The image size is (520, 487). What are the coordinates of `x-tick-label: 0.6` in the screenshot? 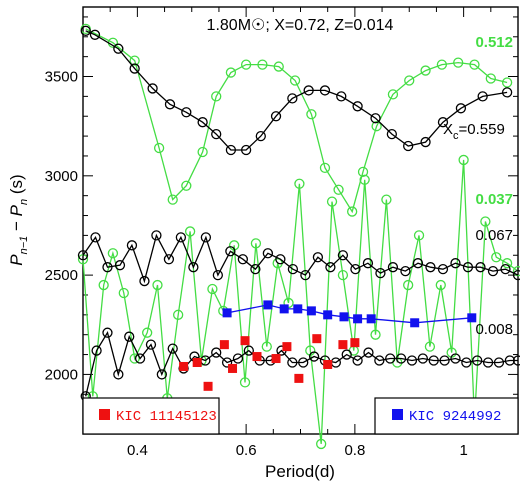 It's located at (246, 450).